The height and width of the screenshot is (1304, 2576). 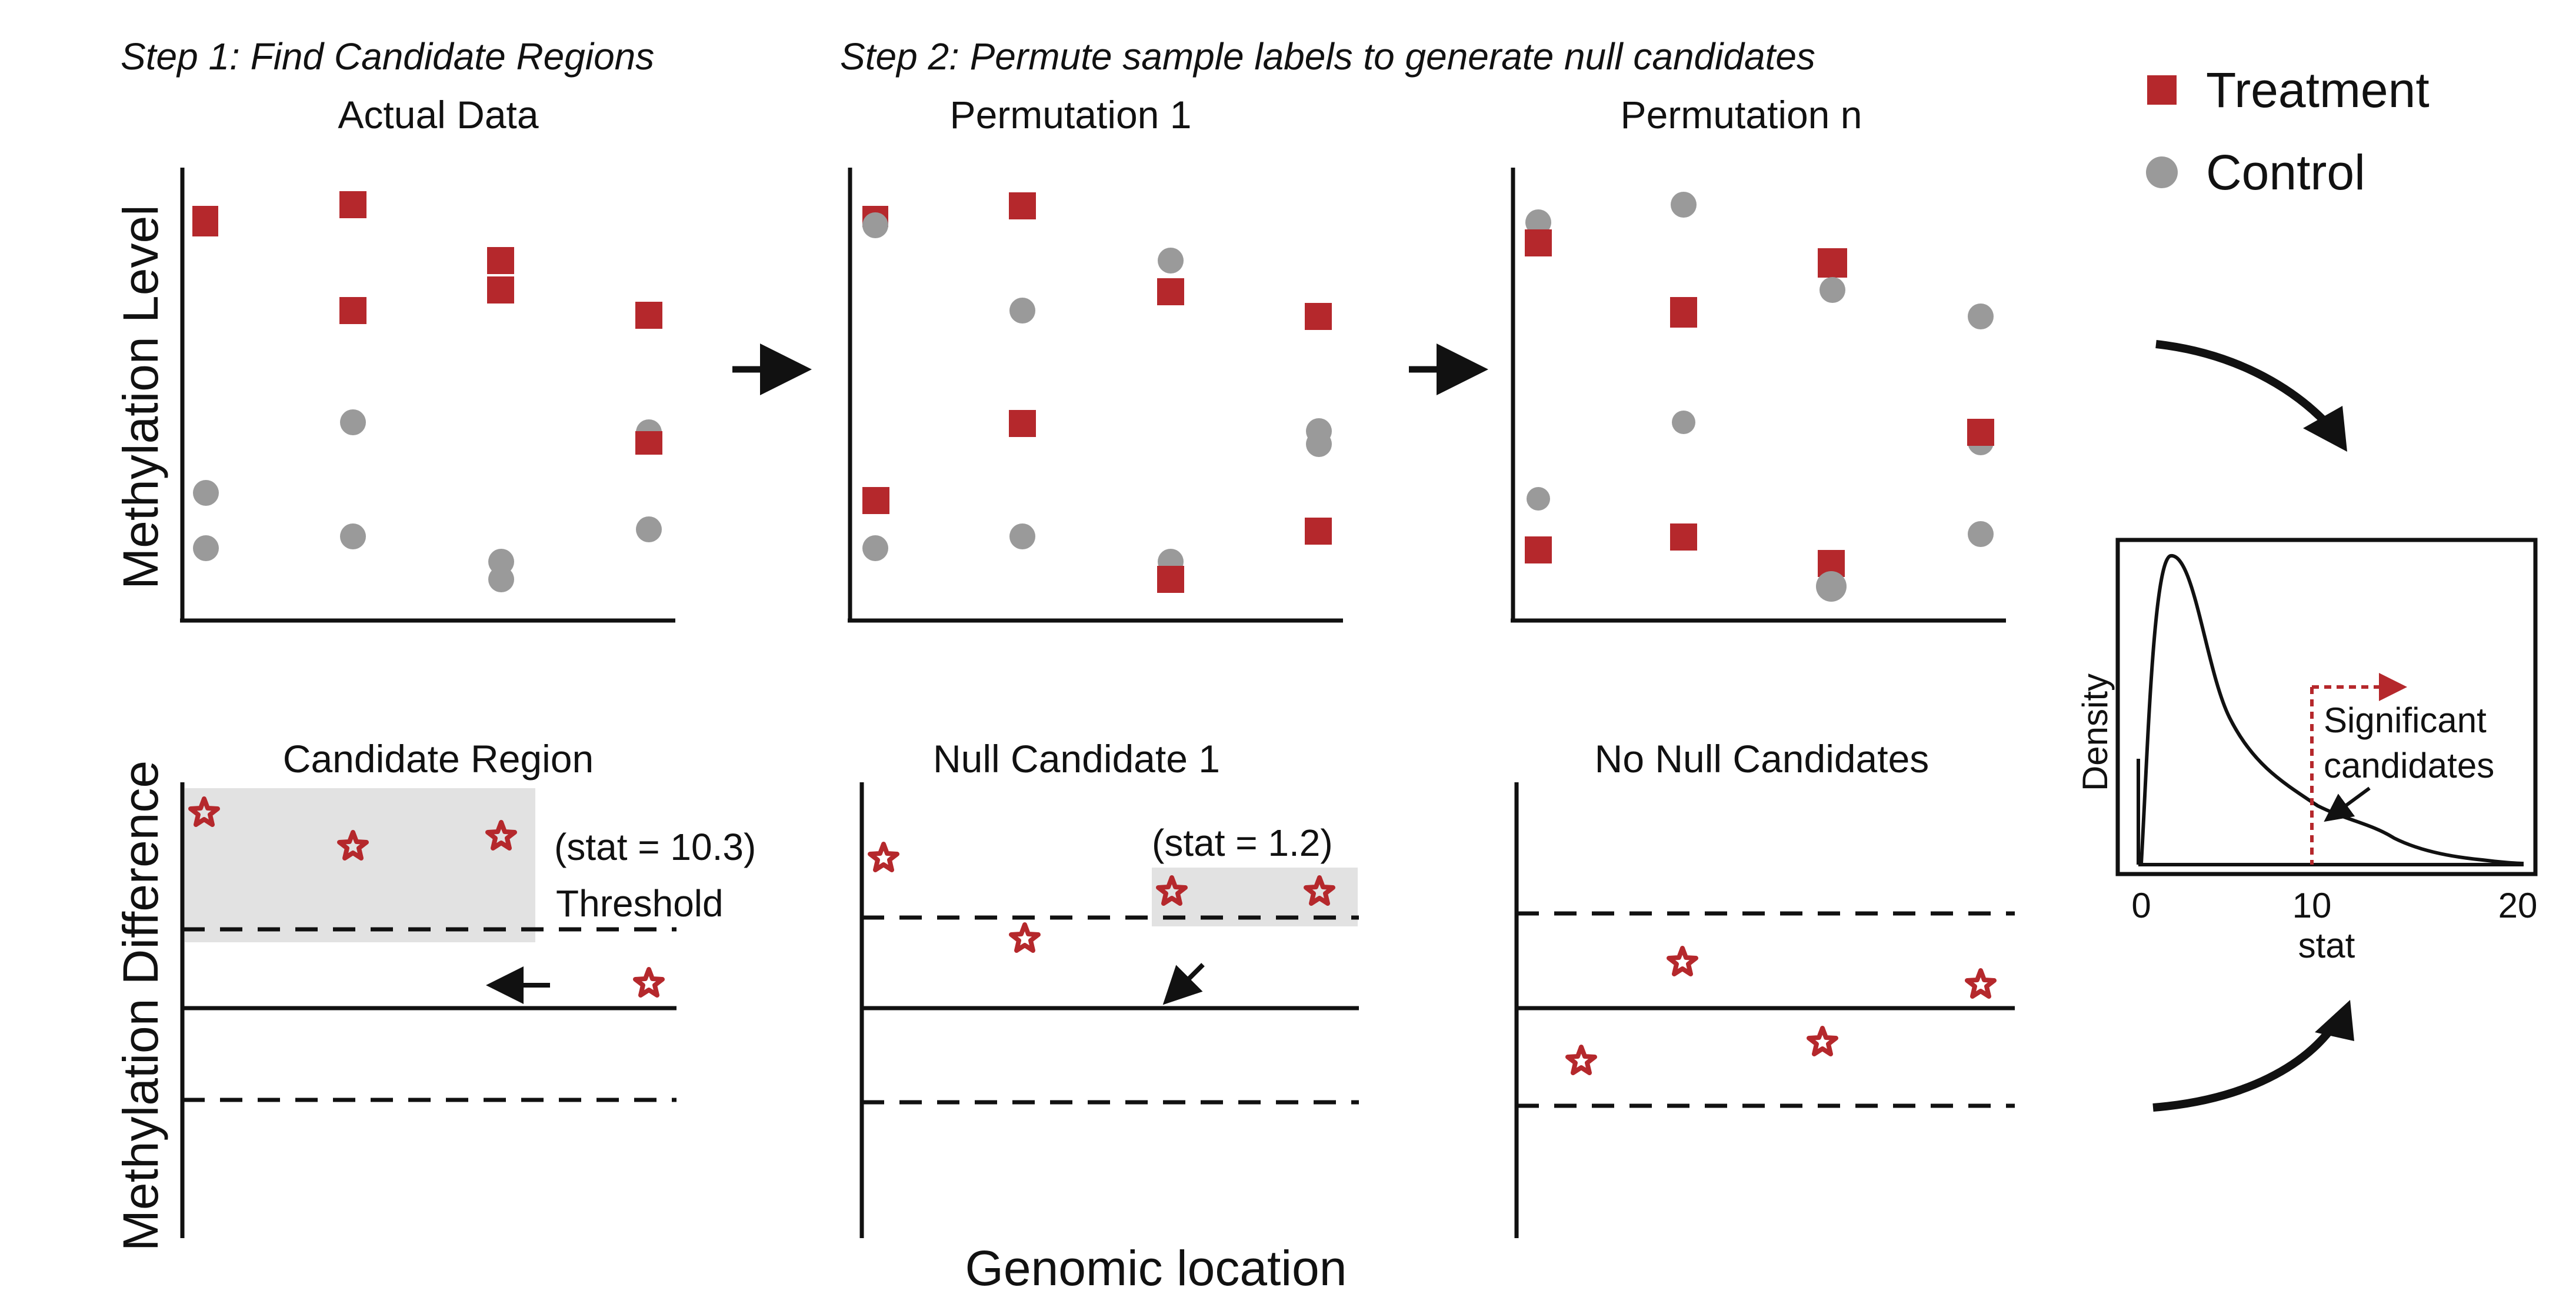 What do you see at coordinates (2318, 90) in the screenshot?
I see `legend-treatment-label: Treatment` at bounding box center [2318, 90].